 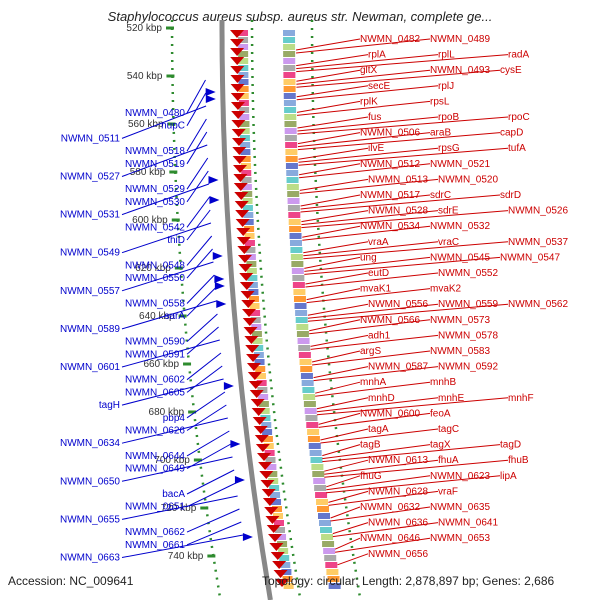 What do you see at coordinates (440, 101) in the screenshot?
I see `forward-gene-label: rpsL` at bounding box center [440, 101].